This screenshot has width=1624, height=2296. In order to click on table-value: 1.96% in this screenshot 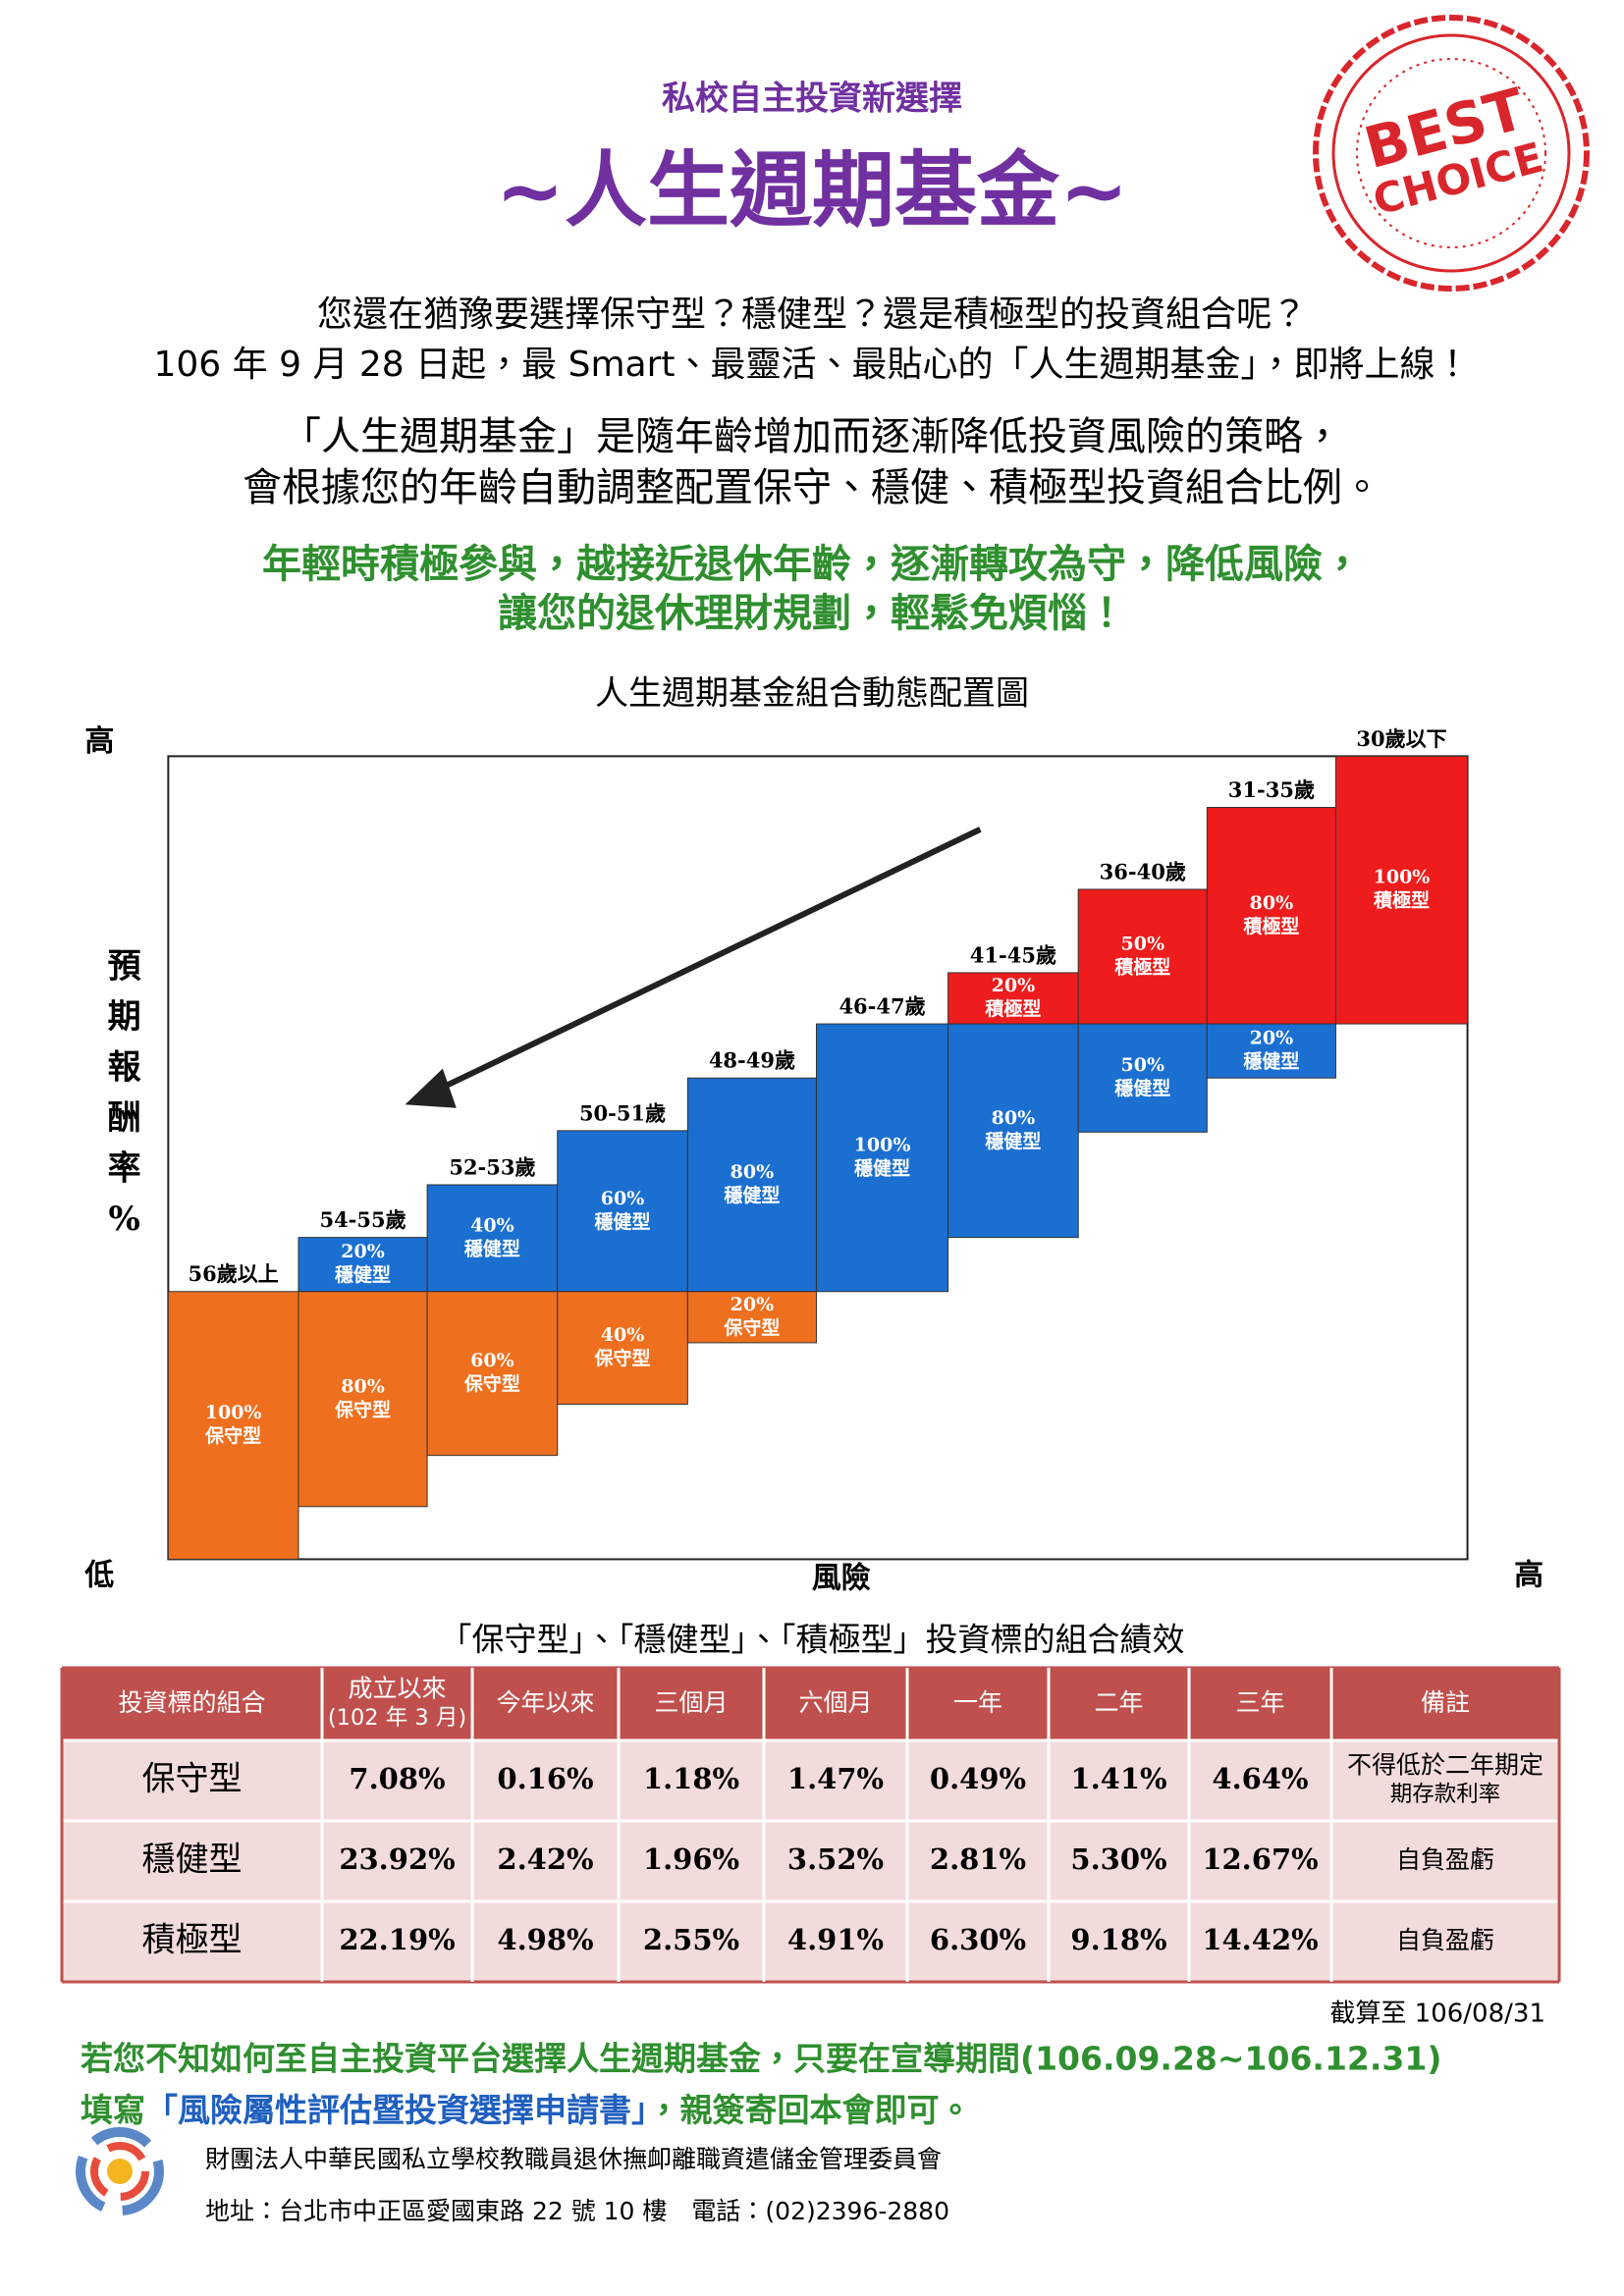, I will do `click(691, 1859)`.